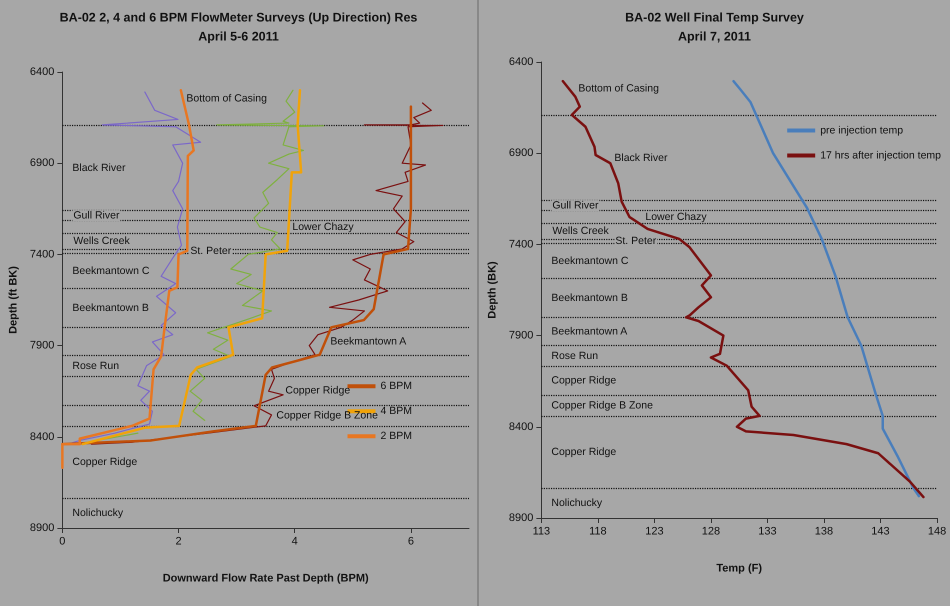  I want to click on x-axis-title: Temp (F), so click(739, 568).